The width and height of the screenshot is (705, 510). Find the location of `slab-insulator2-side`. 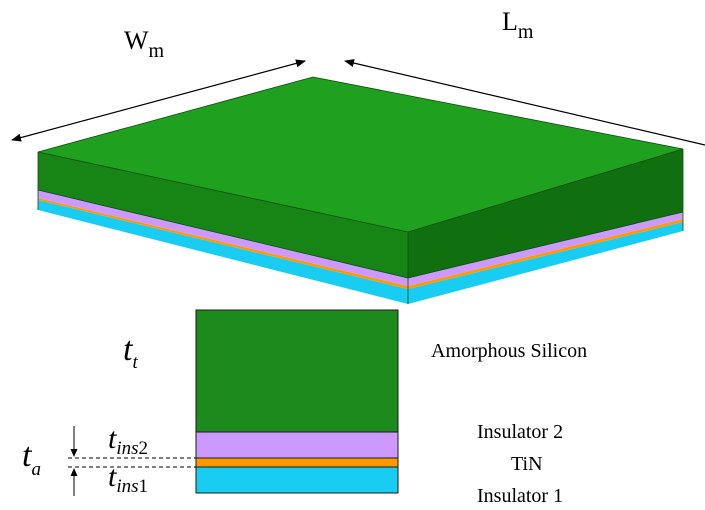

slab-insulator2-side is located at coordinates (545, 249).